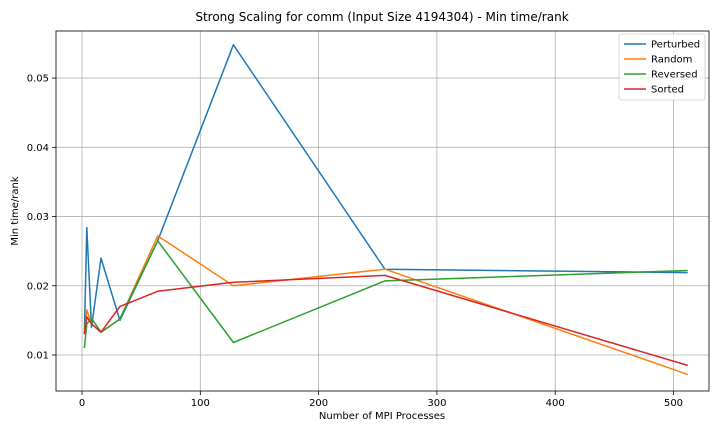 The height and width of the screenshot is (432, 720). Describe the element at coordinates (674, 75) in the screenshot. I see `legend-label-reversed: Reversed` at that location.